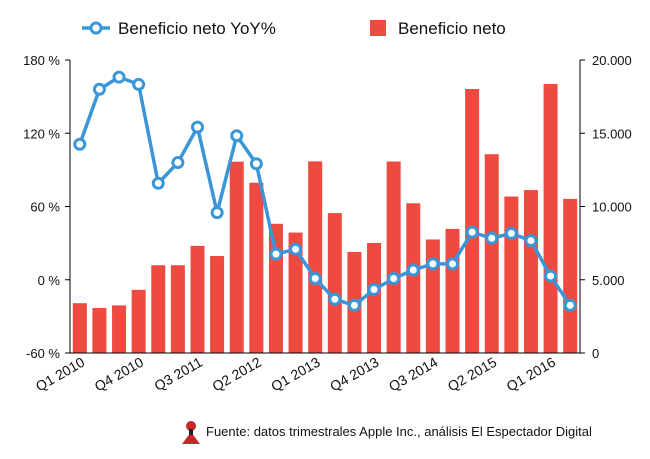 This screenshot has height=459, width=650. What do you see at coordinates (191, 432) in the screenshot?
I see `source-icon` at bounding box center [191, 432].